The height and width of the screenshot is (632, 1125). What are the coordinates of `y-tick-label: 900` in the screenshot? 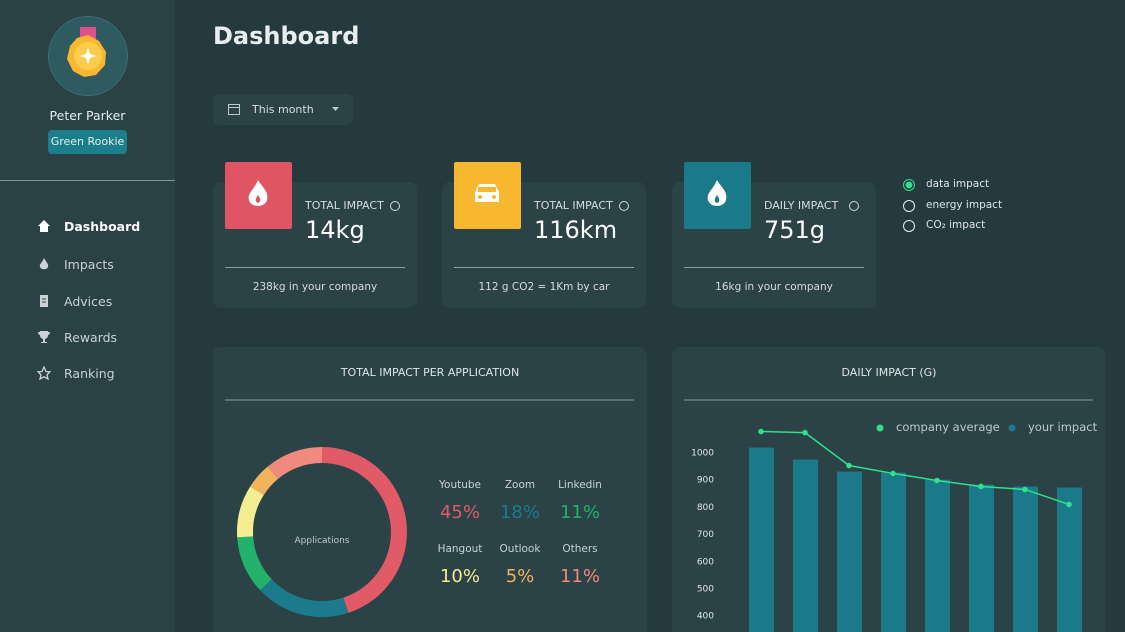 It's located at (705, 481).